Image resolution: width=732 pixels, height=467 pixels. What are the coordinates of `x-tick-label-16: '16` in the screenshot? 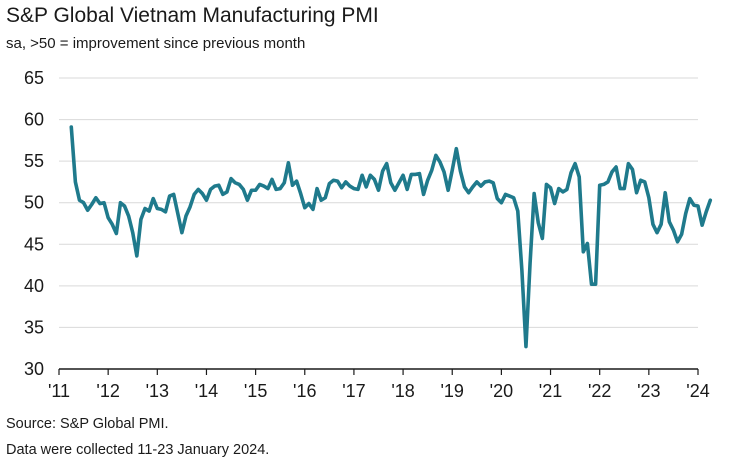 It's located at (304, 391).